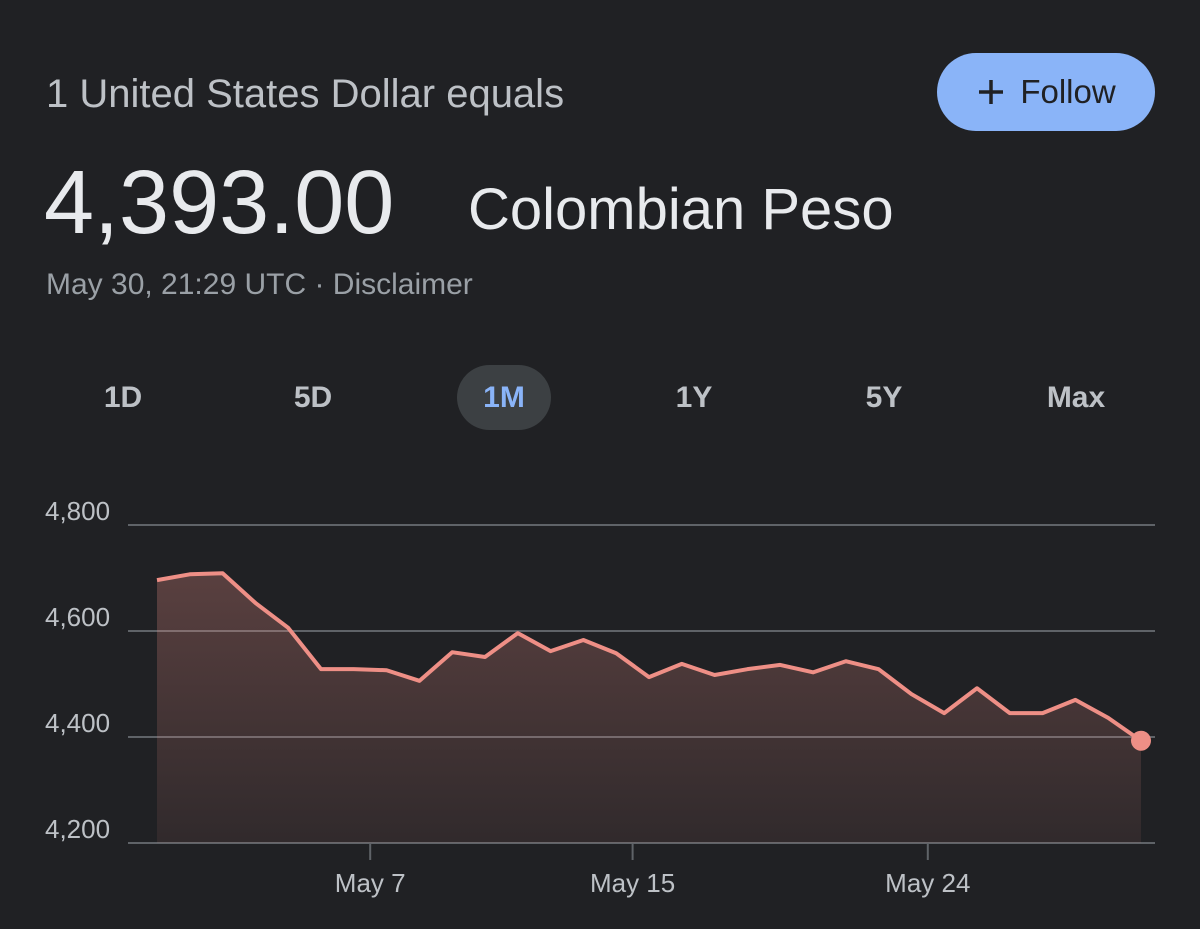  What do you see at coordinates (313, 397) in the screenshot?
I see `tab: 5D` at bounding box center [313, 397].